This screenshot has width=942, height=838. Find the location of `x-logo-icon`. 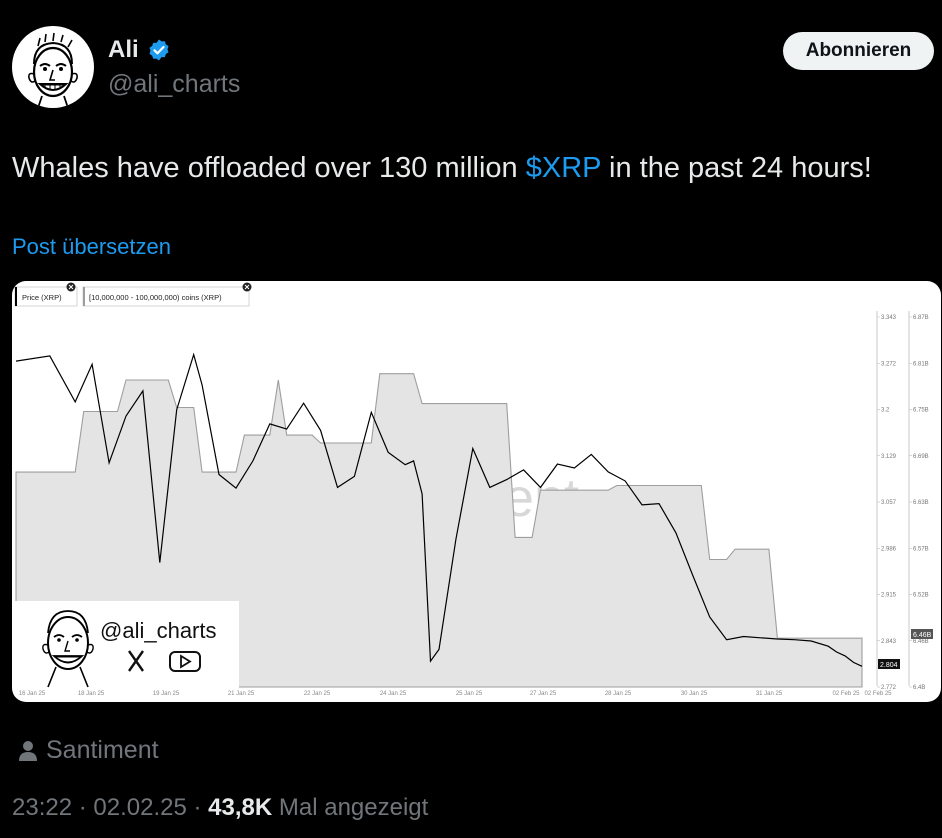

x-logo-icon is located at coordinates (136, 661).